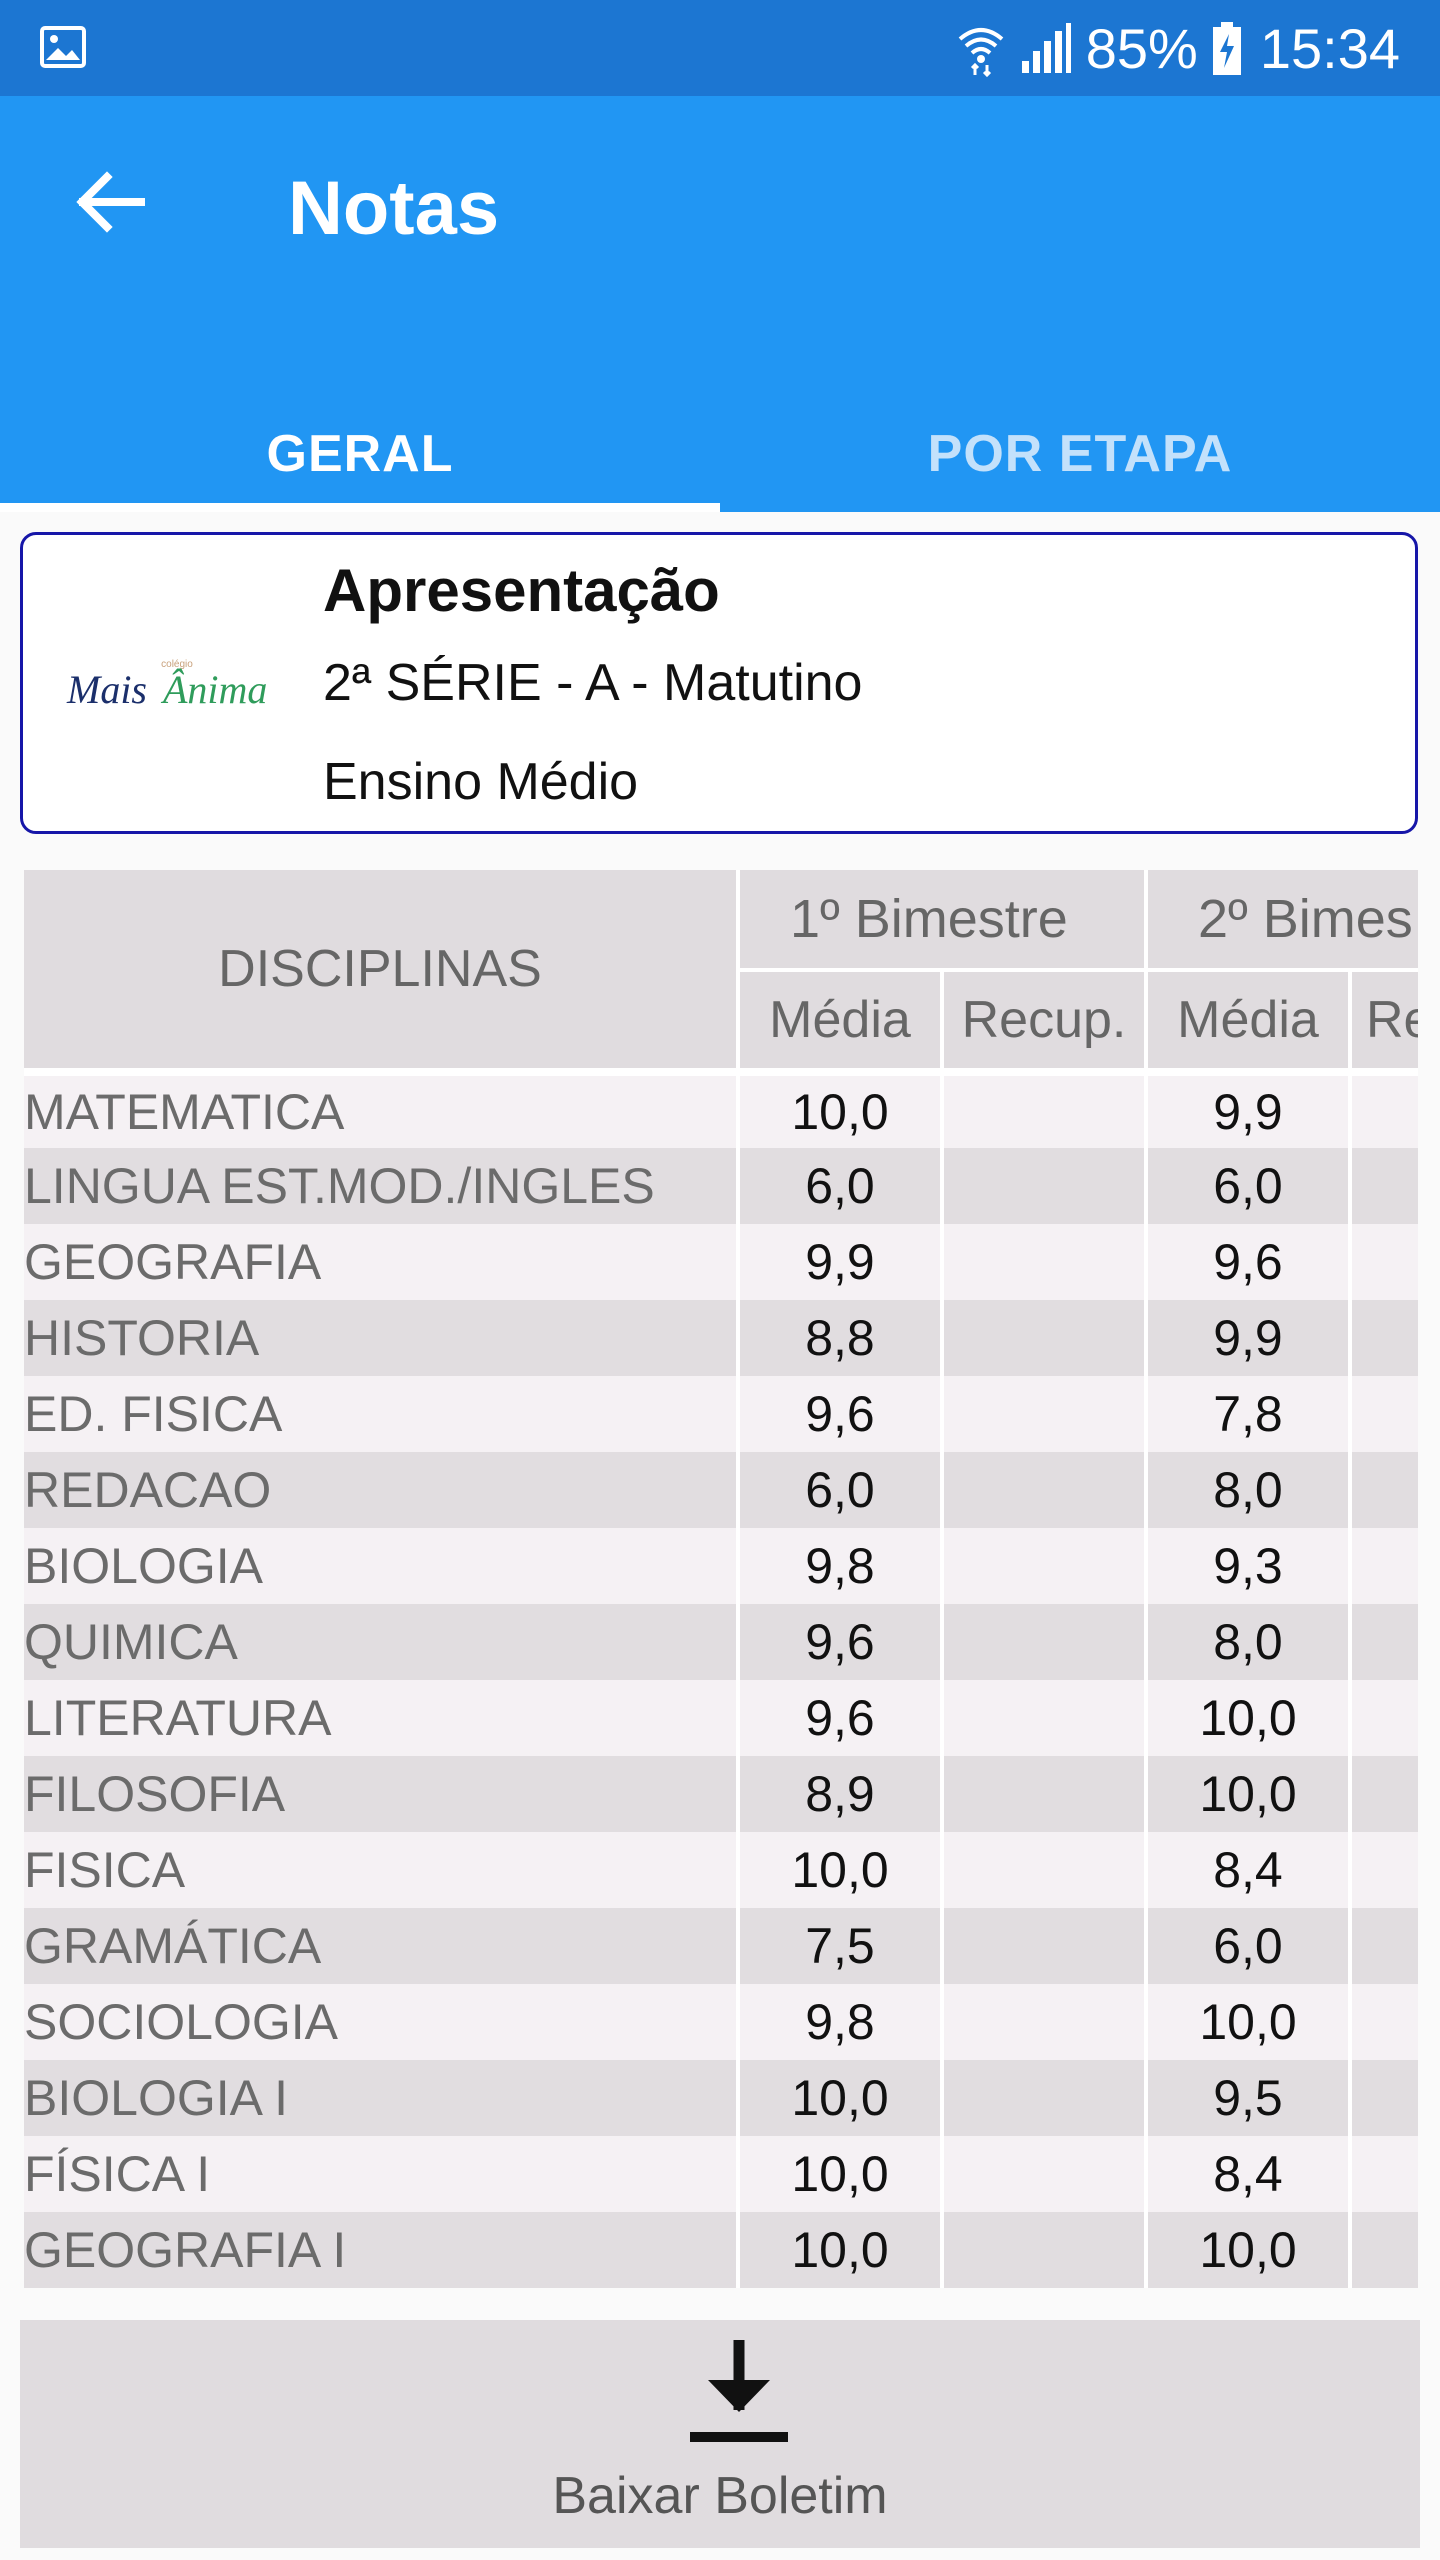 The width and height of the screenshot is (1440, 2560). Describe the element at coordinates (842, 1262) in the screenshot. I see `grade-media-1: 9,9` at that location.